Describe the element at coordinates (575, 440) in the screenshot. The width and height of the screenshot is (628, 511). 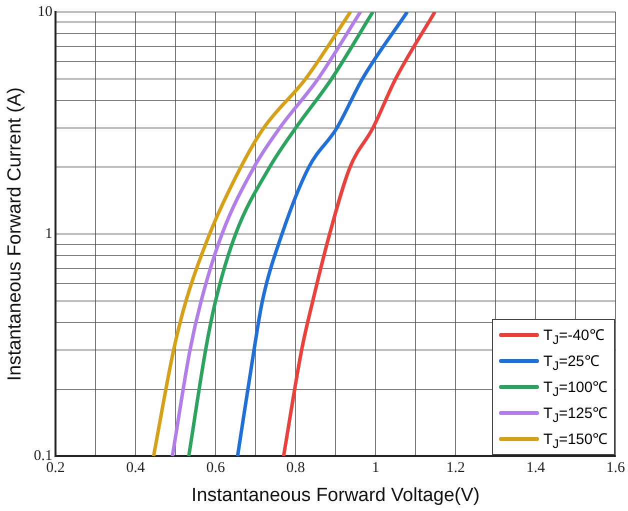
I see `legend-label: T$_{J}$=150℃` at that location.